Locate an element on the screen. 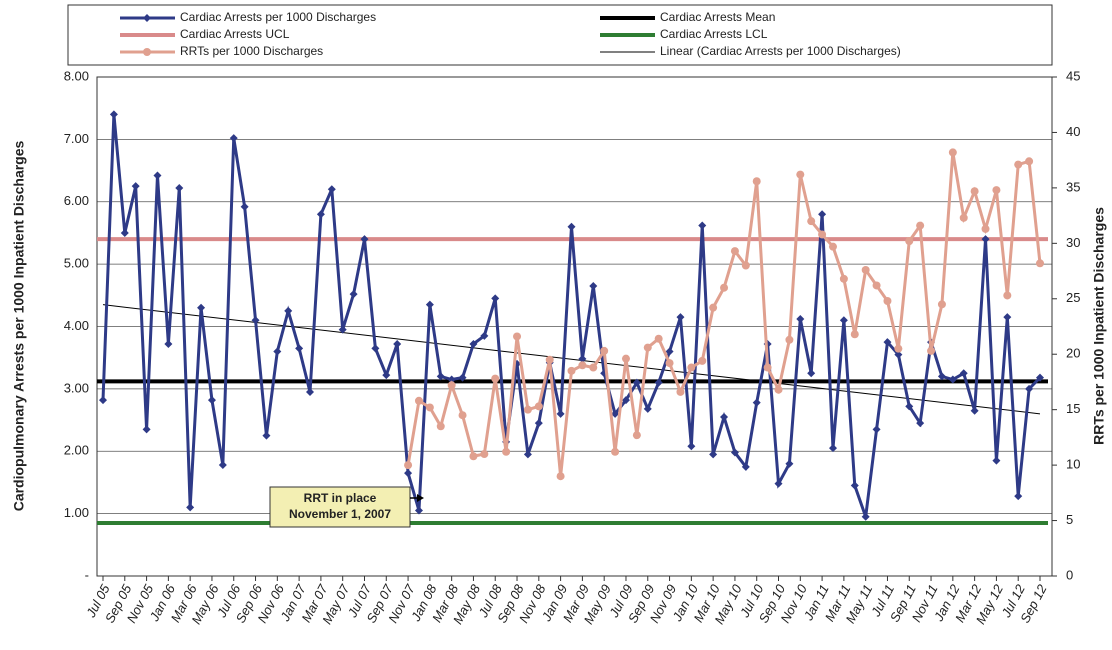 The image size is (1112, 650). legend-box is located at coordinates (560, 35).